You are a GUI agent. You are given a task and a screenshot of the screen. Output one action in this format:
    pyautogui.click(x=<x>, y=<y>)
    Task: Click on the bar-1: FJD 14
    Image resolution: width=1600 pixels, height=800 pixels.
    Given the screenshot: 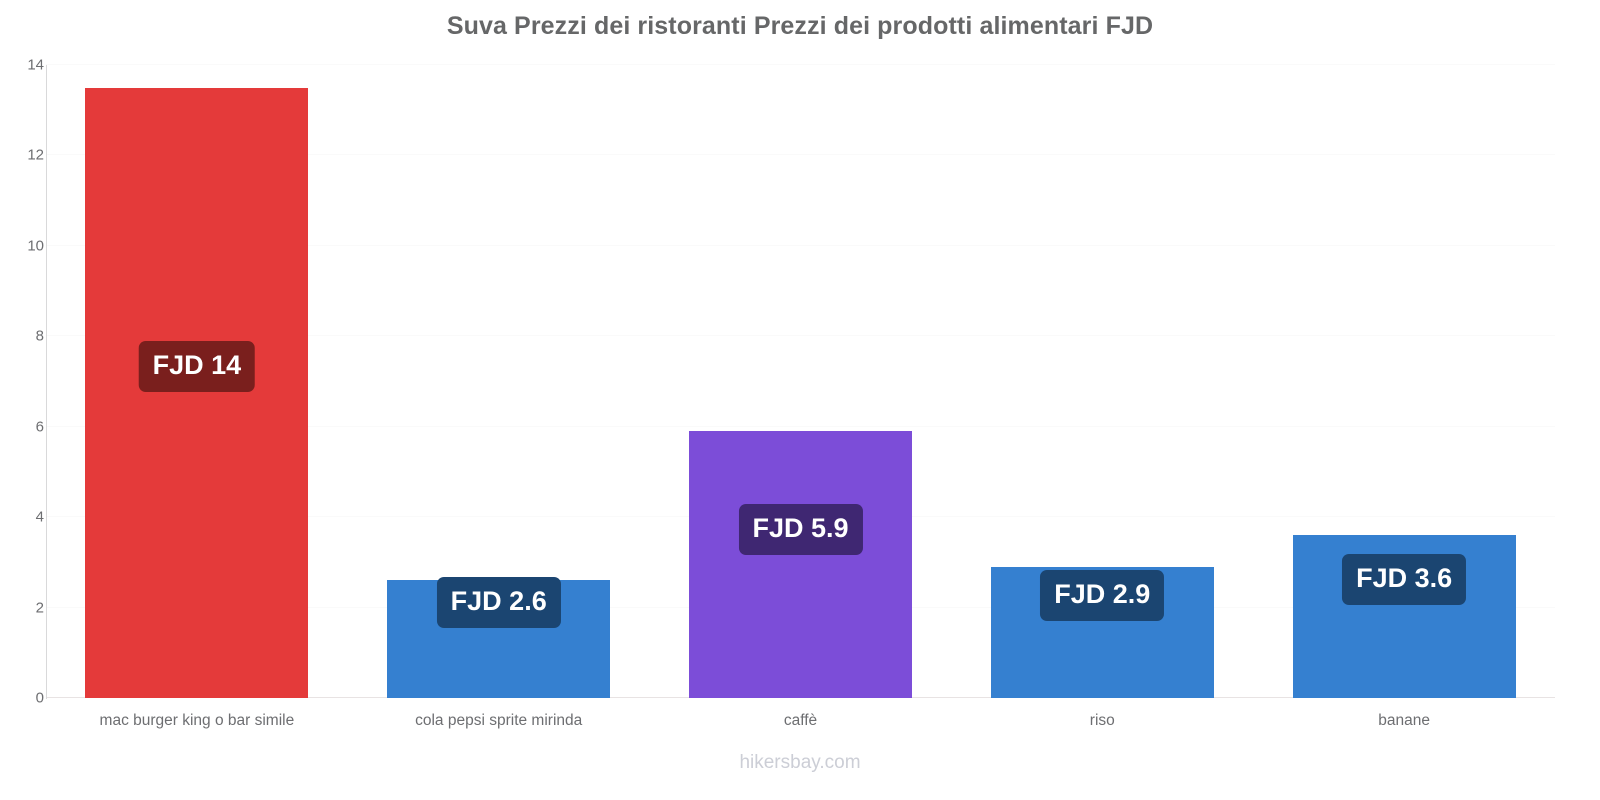 What is the action you would take?
    pyautogui.click(x=197, y=392)
    